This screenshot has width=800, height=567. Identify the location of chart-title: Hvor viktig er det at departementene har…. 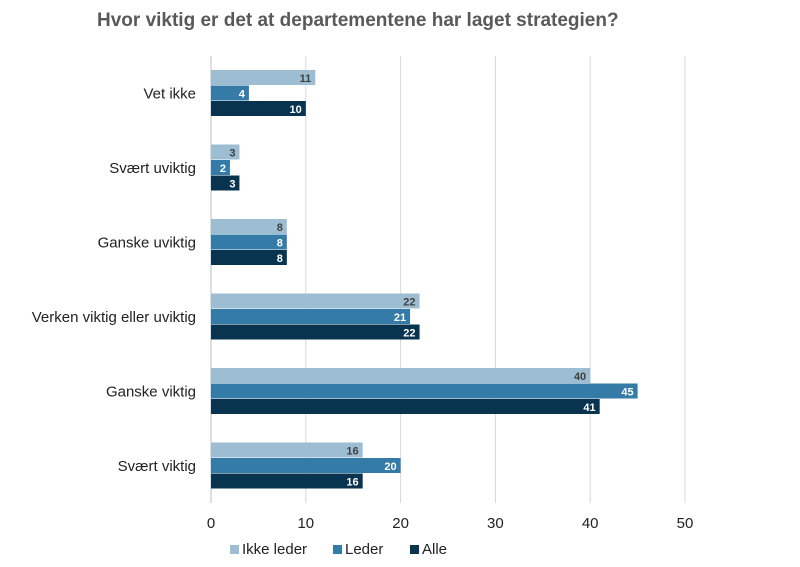
(358, 20).